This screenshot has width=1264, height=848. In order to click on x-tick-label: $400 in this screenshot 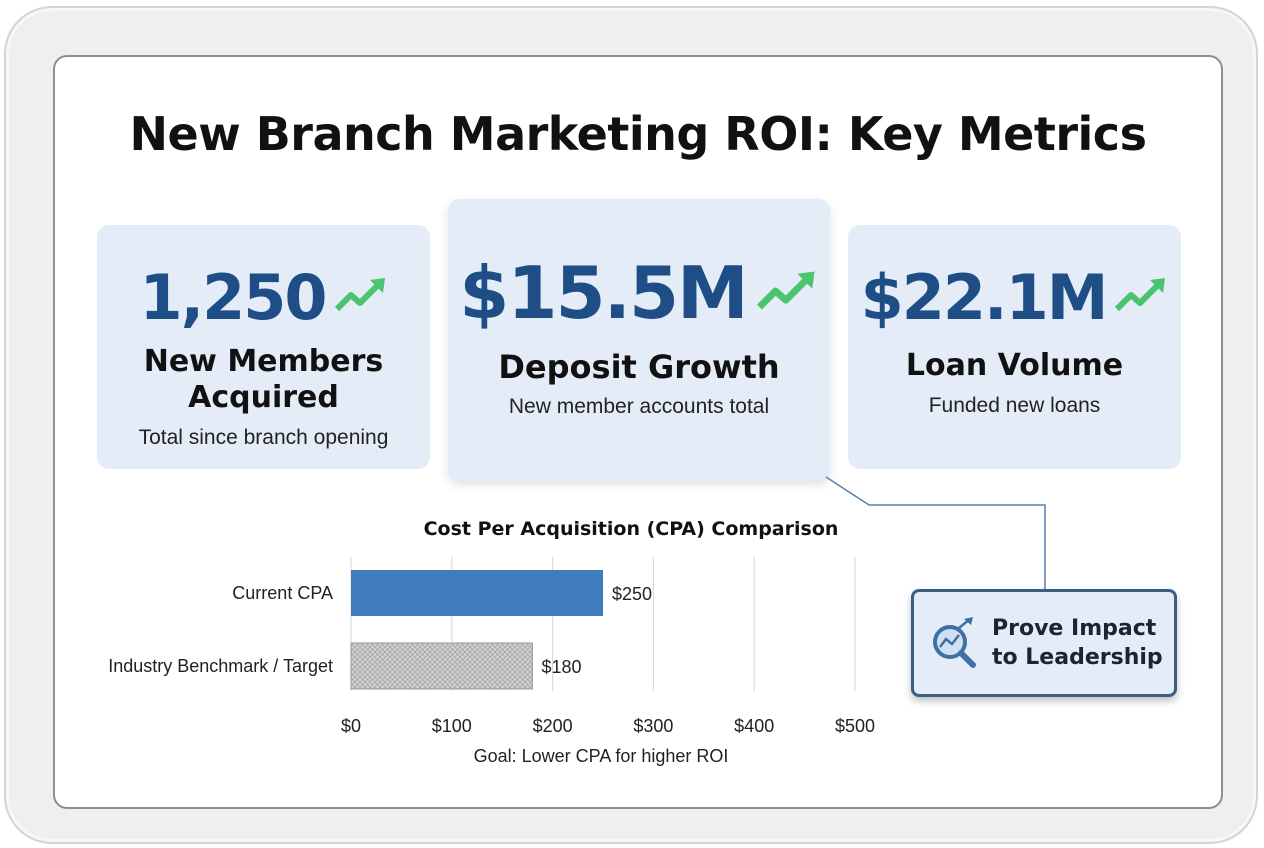, I will do `click(754, 726)`.